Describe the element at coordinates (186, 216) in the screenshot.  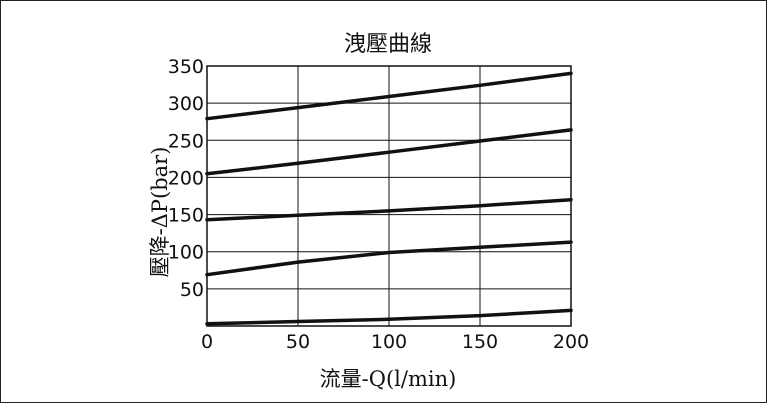
I see `y-tick-label-2: 150` at that location.